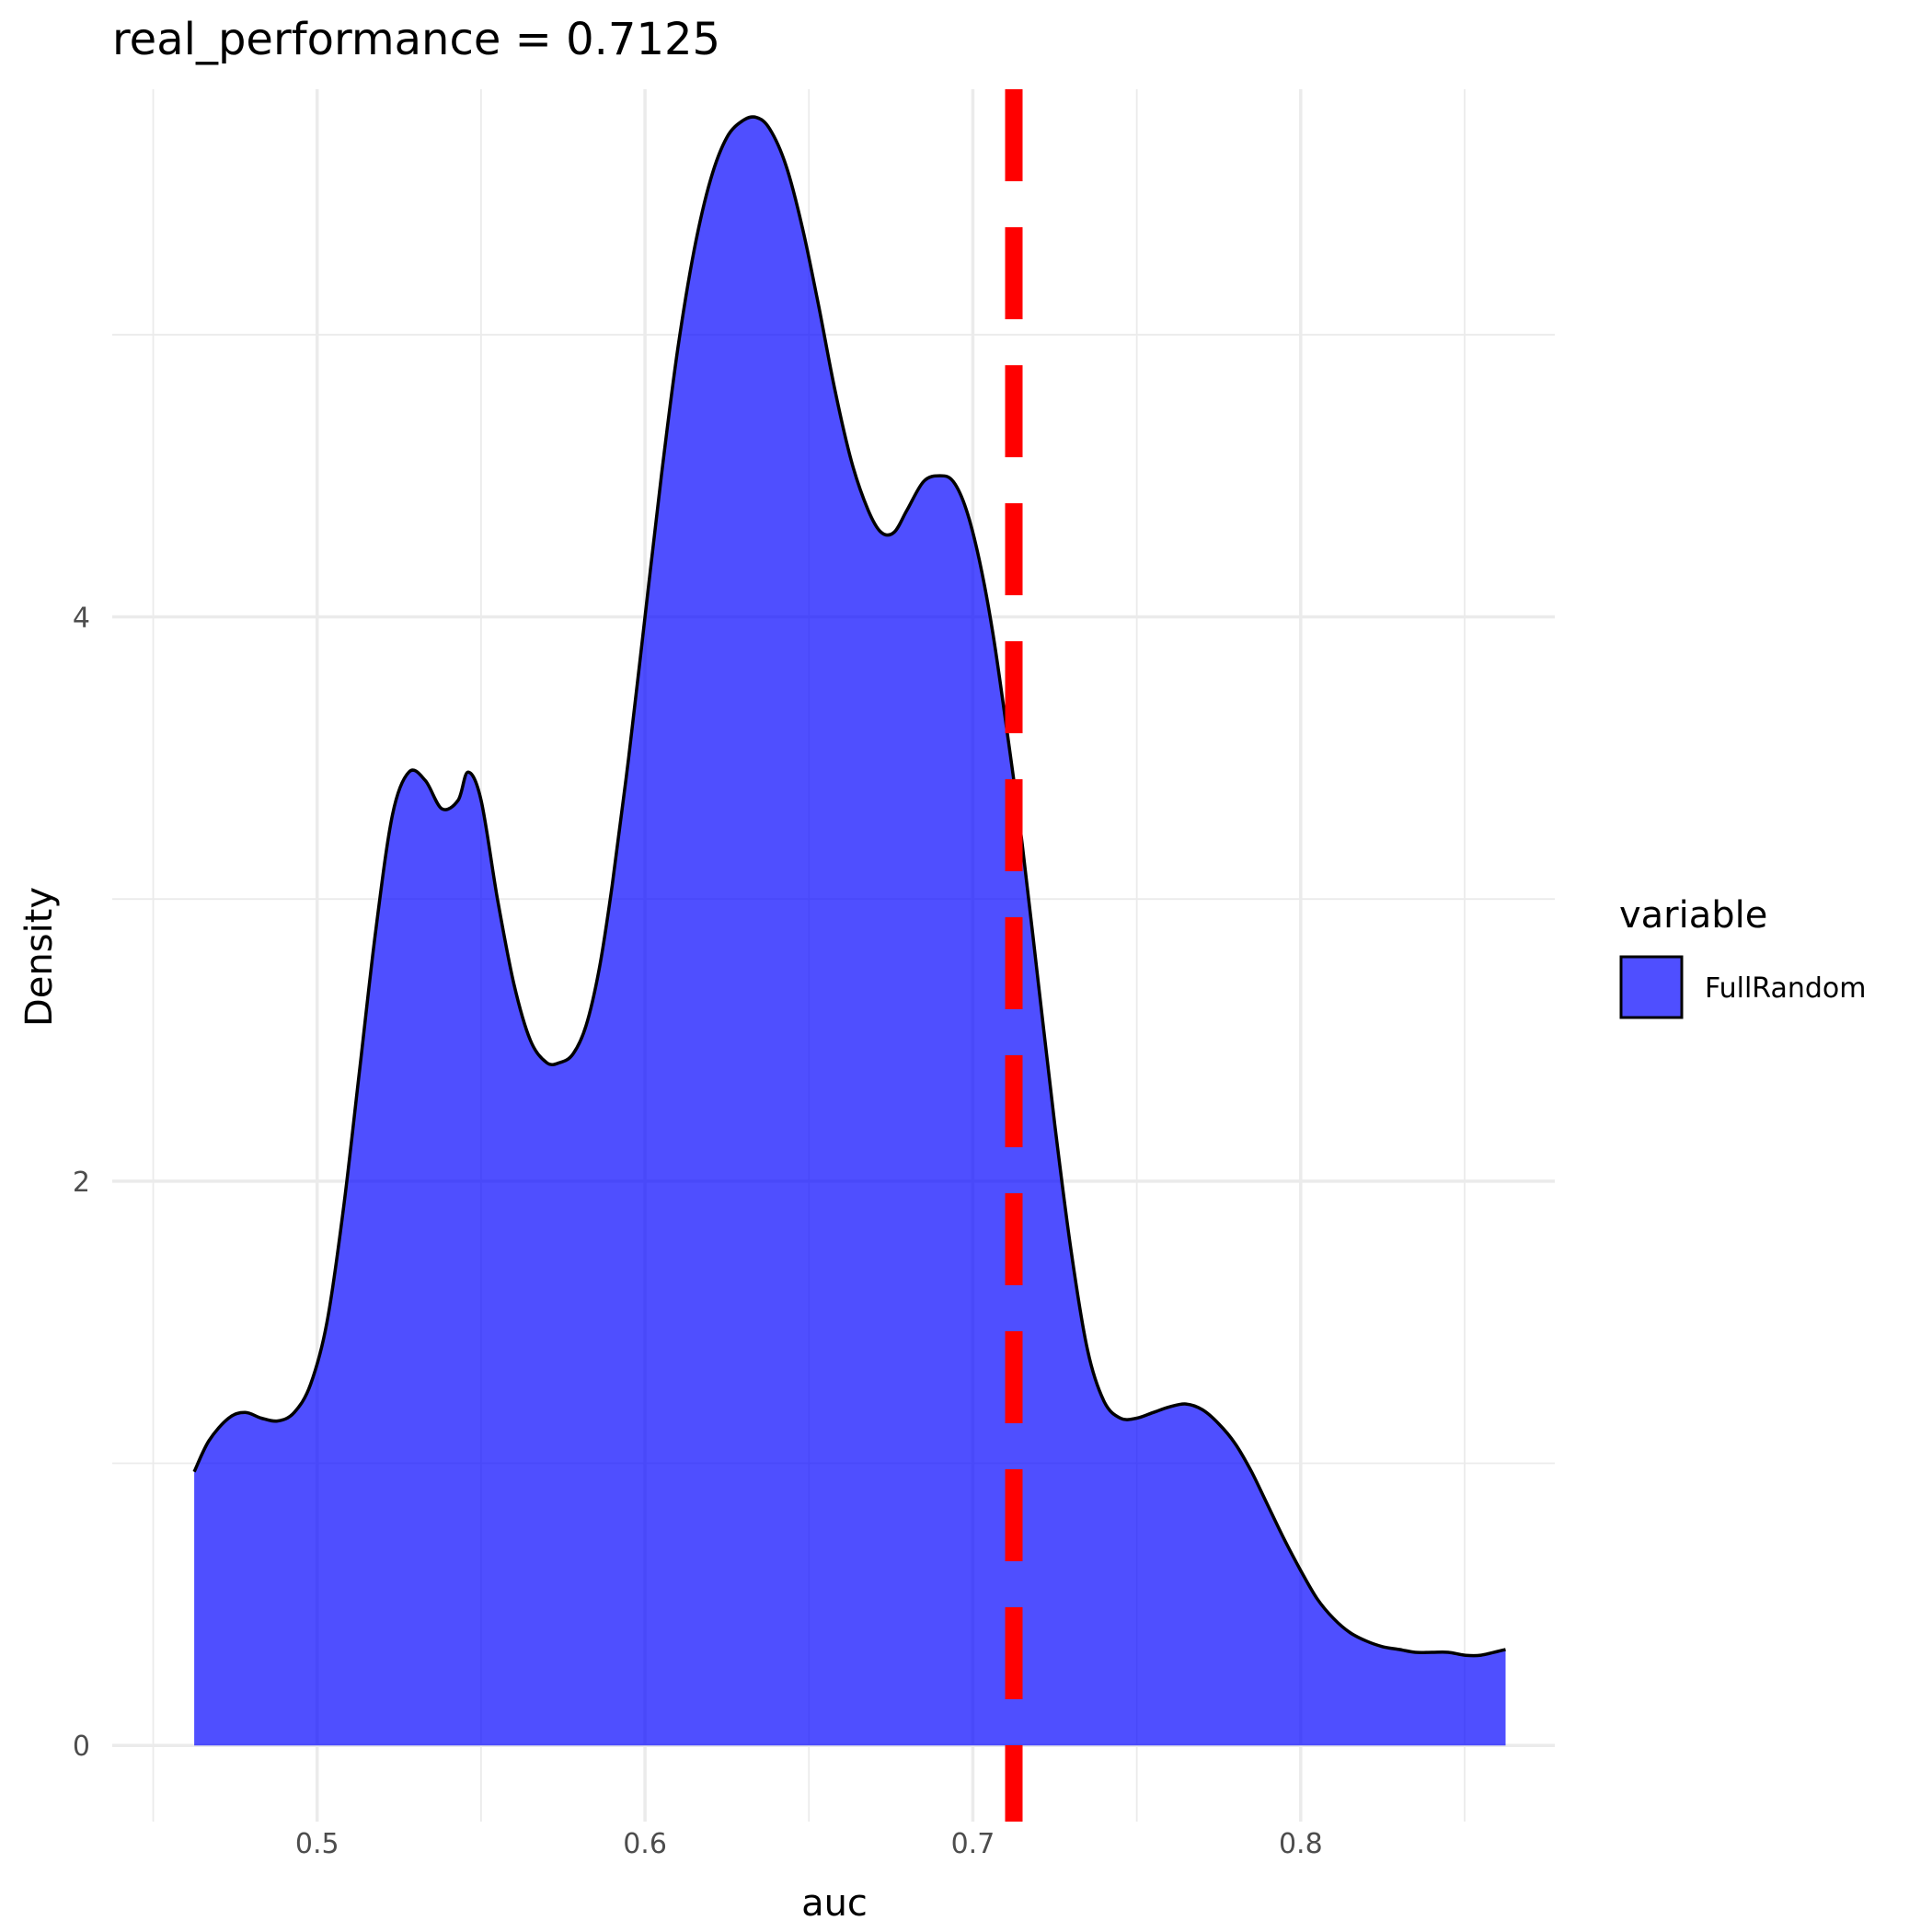 This screenshot has width=1932, height=1932. Describe the element at coordinates (1301, 1844) in the screenshot. I see `x-tick-label: 0.8` at that location.